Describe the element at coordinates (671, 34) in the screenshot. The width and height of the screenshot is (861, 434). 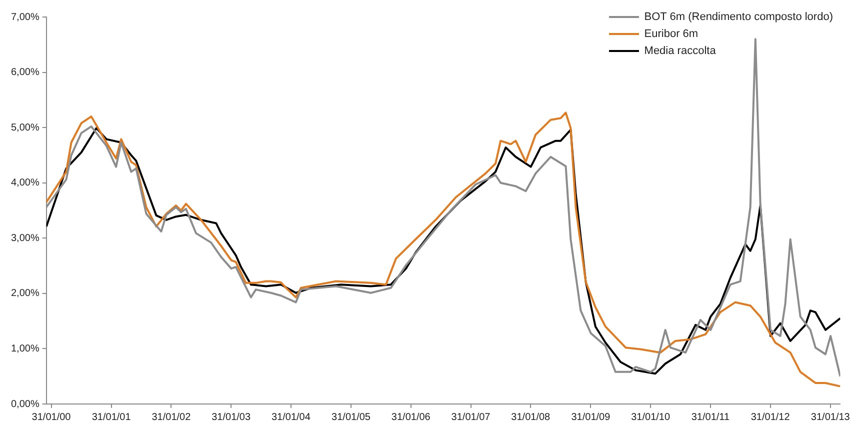
I see `legend-label: Euribor 6m` at that location.